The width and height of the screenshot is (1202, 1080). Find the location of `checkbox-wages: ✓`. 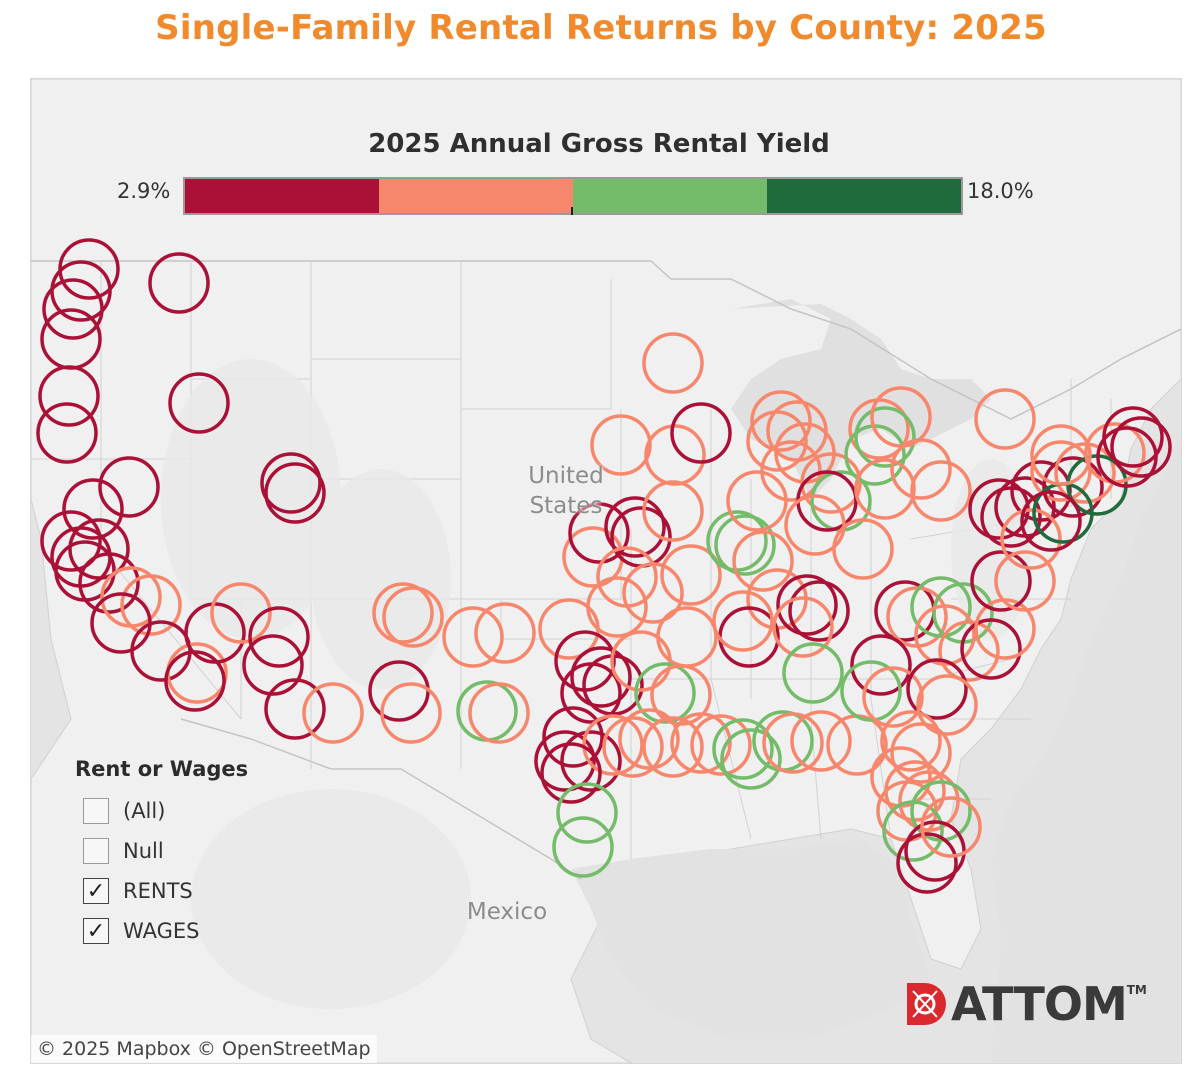

checkbox-wages: ✓ is located at coordinates (96, 931).